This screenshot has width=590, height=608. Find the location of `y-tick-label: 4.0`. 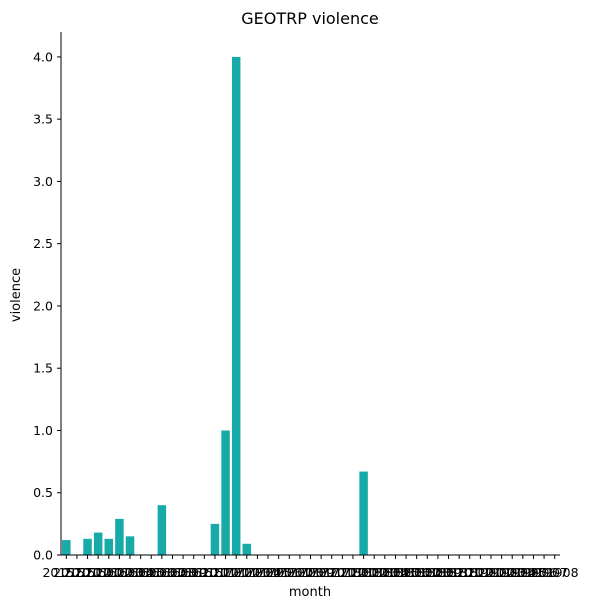

y-tick-label: 4.0 is located at coordinates (43, 56).